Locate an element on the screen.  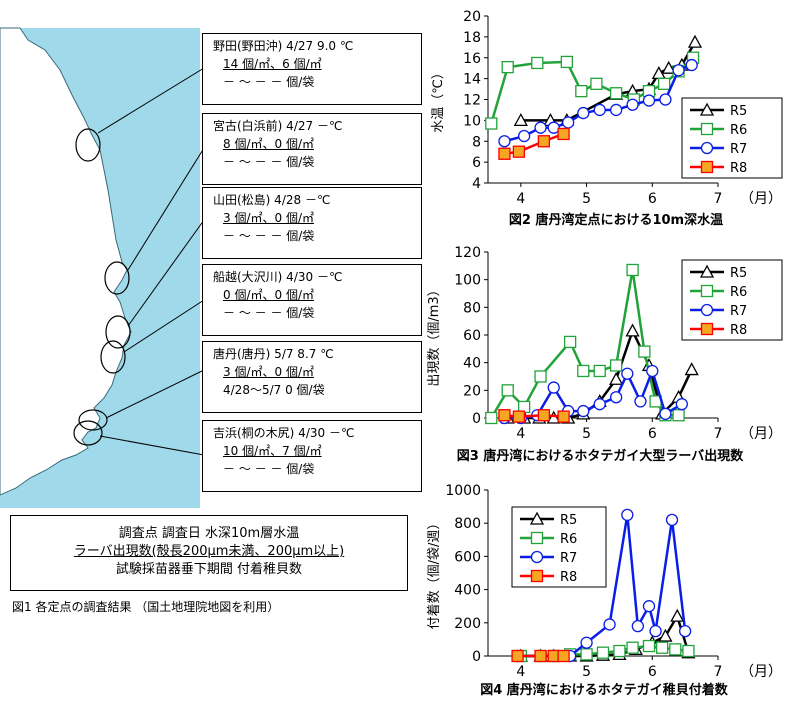
station-counts-line: 8 個/㎡、0 個/㎡ is located at coordinates (268, 144).